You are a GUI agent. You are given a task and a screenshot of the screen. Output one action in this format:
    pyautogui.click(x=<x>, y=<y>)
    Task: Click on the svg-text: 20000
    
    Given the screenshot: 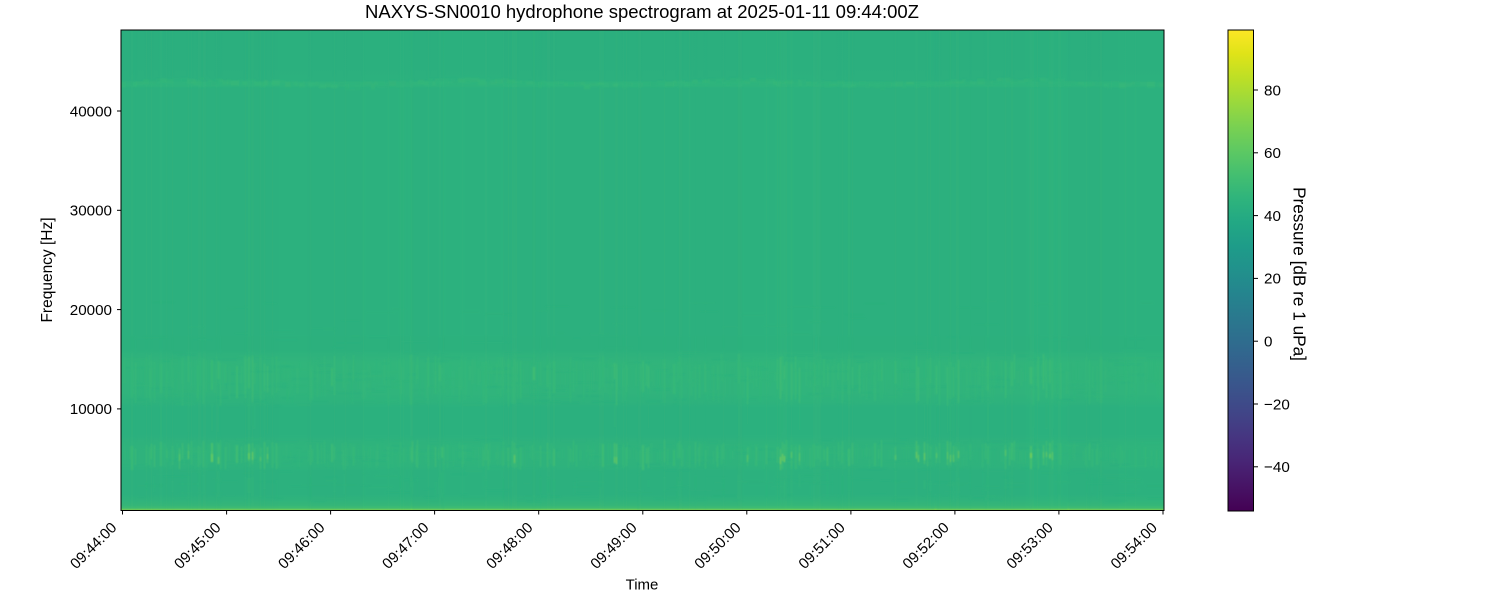 What is the action you would take?
    pyautogui.click(x=91, y=310)
    